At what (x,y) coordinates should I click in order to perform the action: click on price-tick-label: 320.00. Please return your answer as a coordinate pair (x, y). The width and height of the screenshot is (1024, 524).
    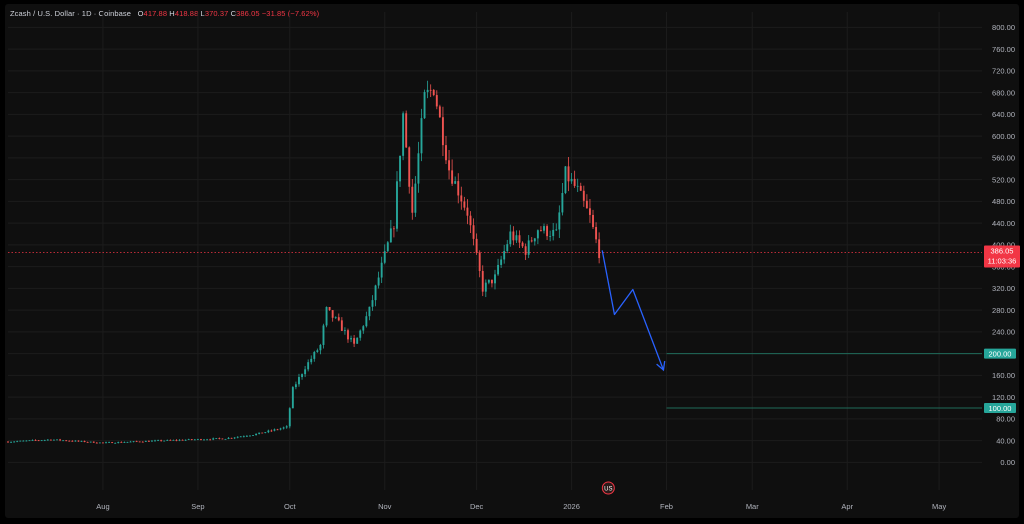
    Looking at the image, I should click on (1003, 288).